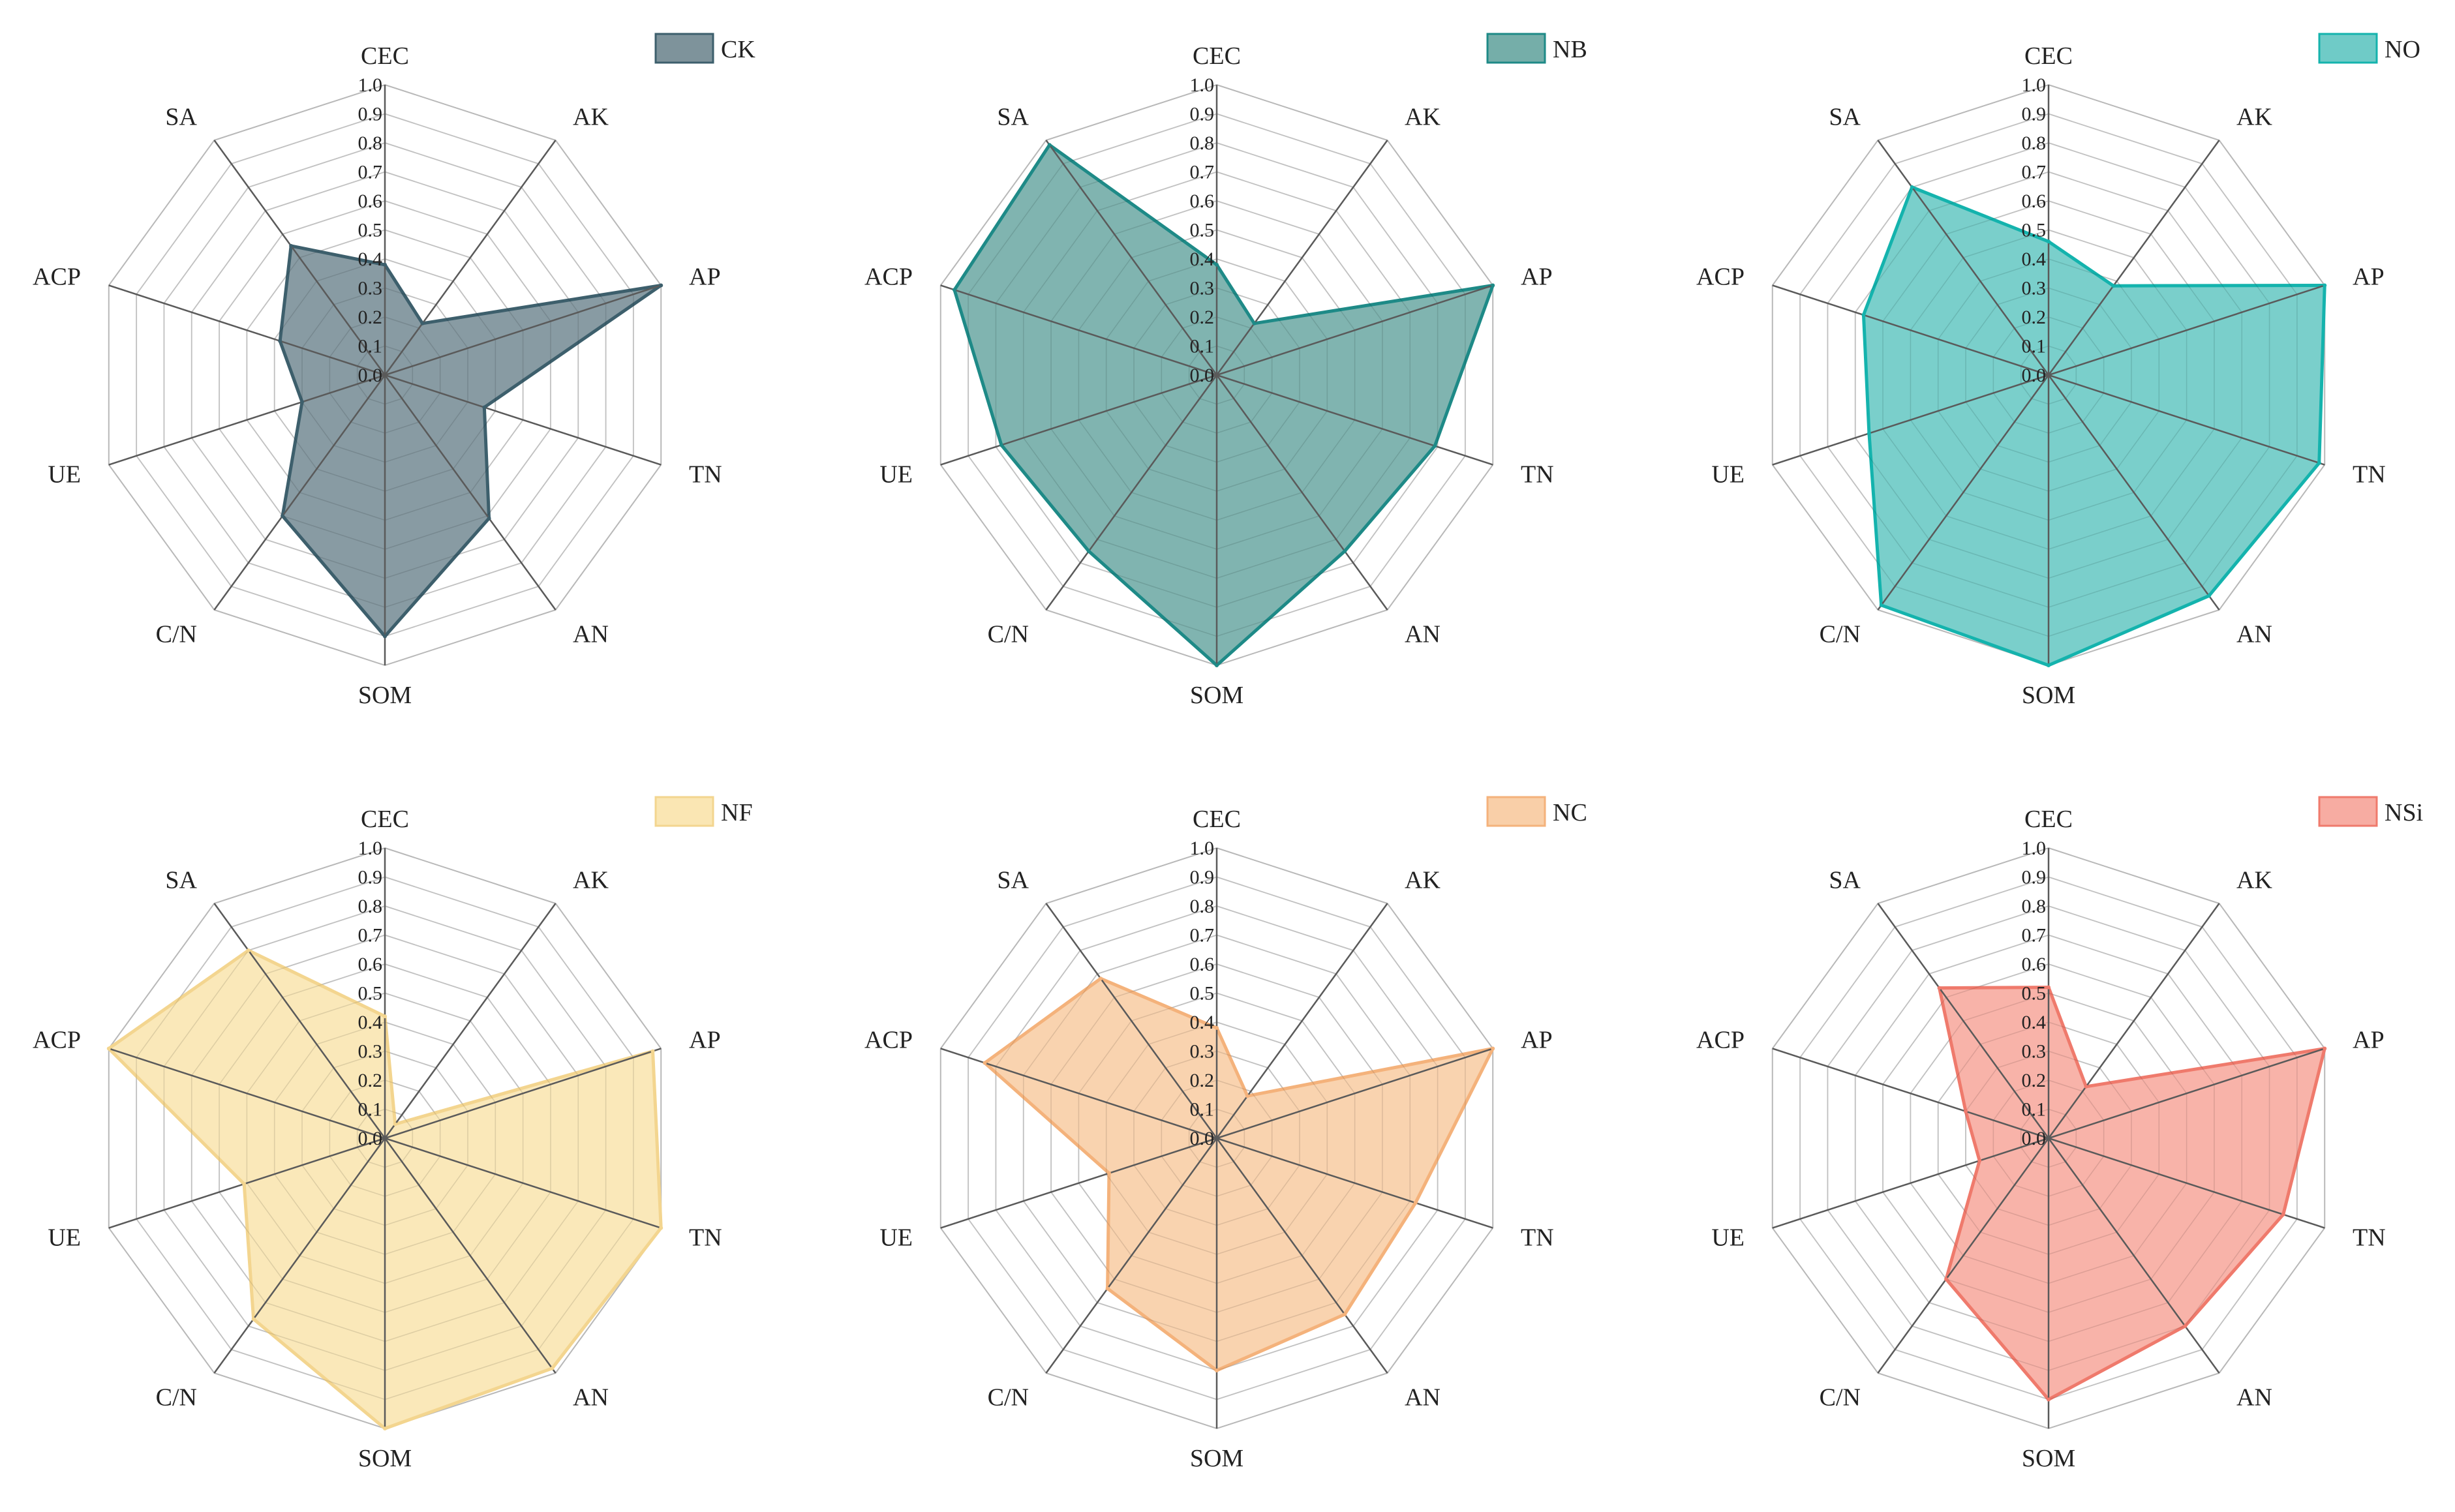 This screenshot has height=1512, width=2455. Describe the element at coordinates (2034, 346) in the screenshot. I see `tick-label: 0.1` at that location.